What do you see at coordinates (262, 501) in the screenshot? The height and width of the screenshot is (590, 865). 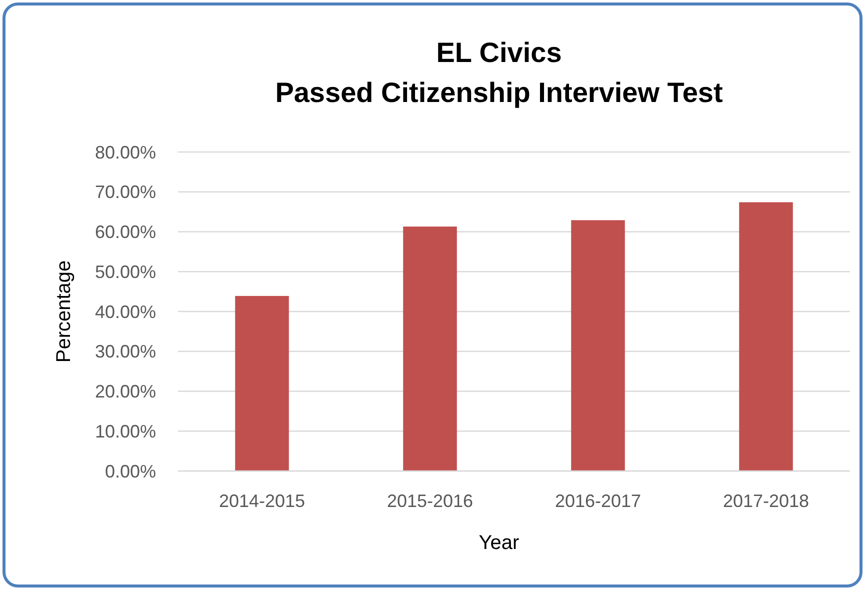 I see `x-tick-label: 2014-2015` at bounding box center [262, 501].